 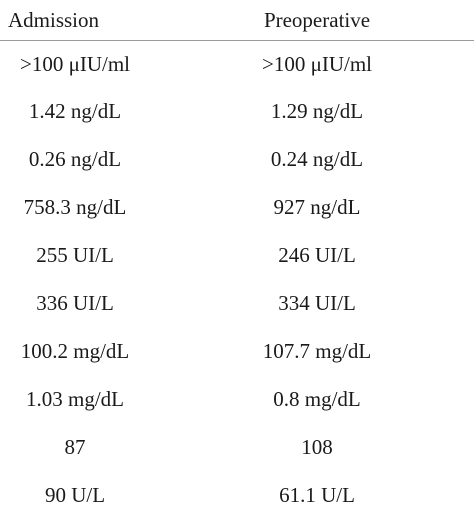 What do you see at coordinates (312, 20) in the screenshot?
I see `header-preoperative: Preoperative` at bounding box center [312, 20].